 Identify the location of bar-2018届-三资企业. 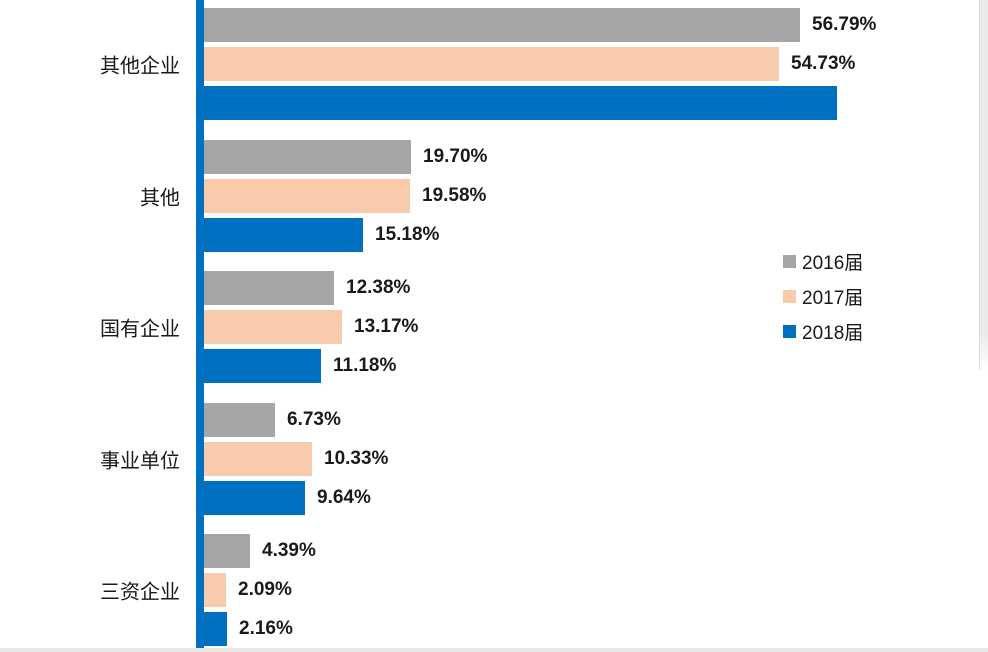
(215, 629).